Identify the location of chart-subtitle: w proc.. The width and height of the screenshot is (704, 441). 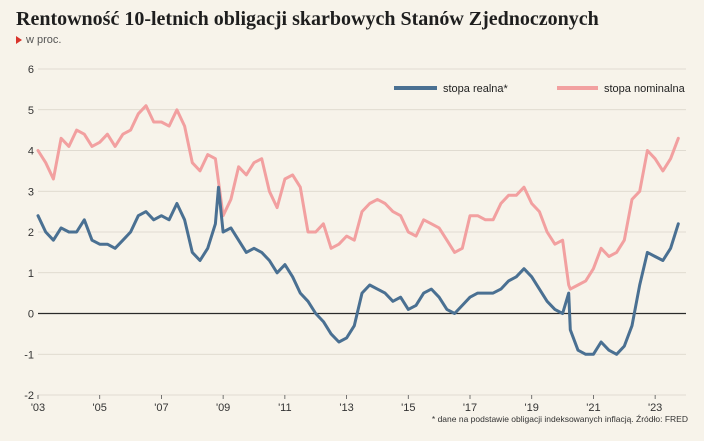
(38, 40).